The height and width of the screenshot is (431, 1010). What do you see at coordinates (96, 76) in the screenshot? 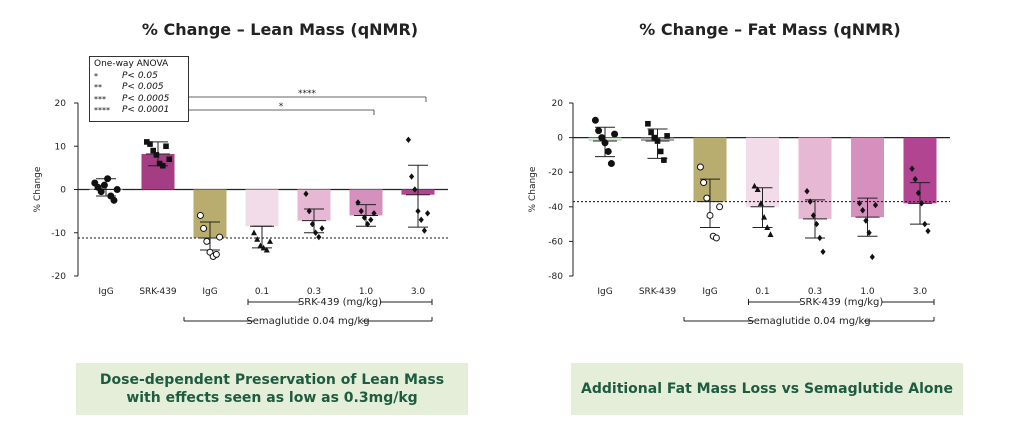
I see `legend-stars: *` at bounding box center [96, 76].